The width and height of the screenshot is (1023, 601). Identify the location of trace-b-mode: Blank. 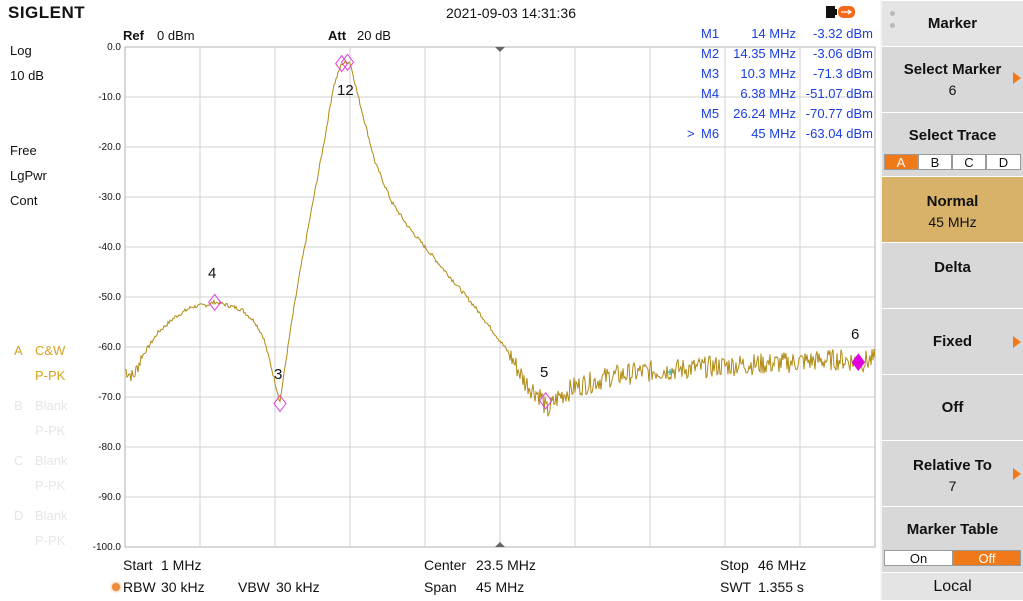
(51, 405).